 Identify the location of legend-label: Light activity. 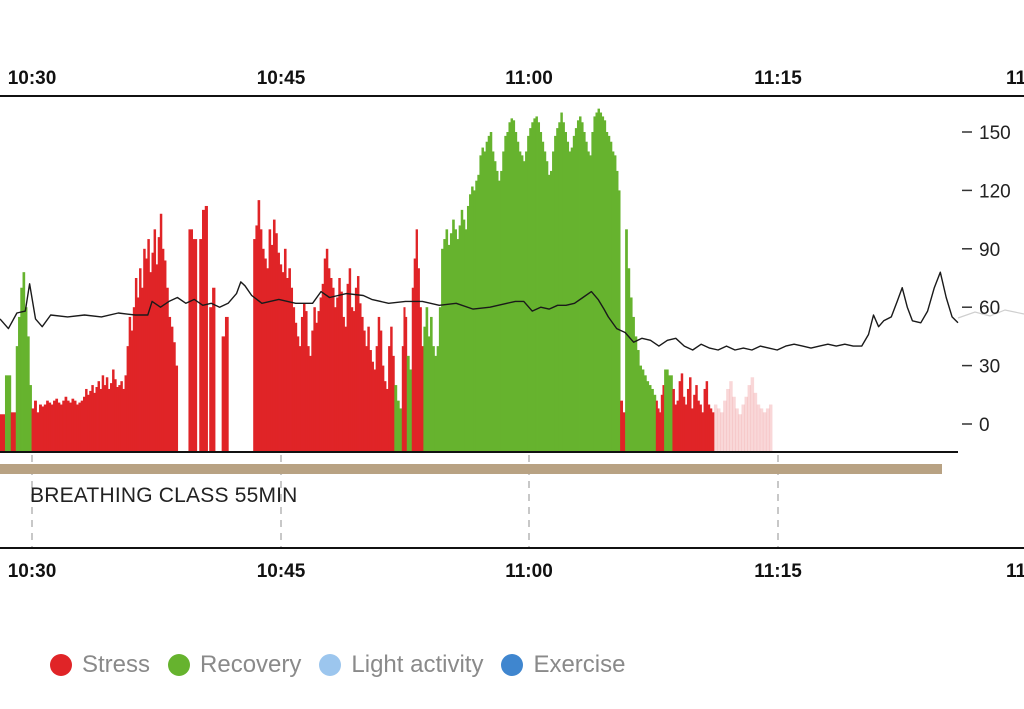
(417, 664).